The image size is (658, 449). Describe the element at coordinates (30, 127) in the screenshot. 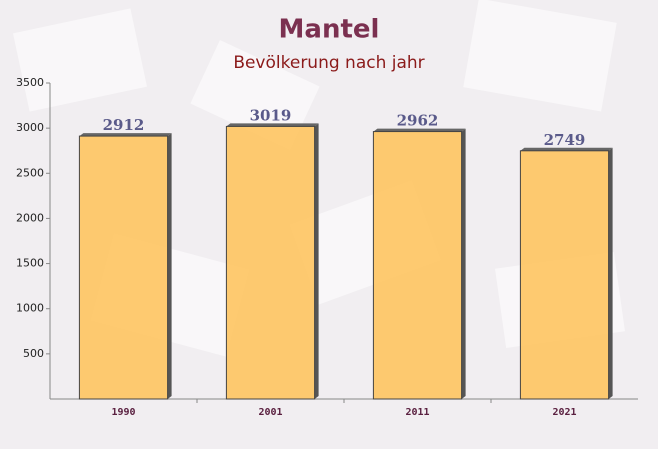

I see `y-tick-label: 3000` at that location.